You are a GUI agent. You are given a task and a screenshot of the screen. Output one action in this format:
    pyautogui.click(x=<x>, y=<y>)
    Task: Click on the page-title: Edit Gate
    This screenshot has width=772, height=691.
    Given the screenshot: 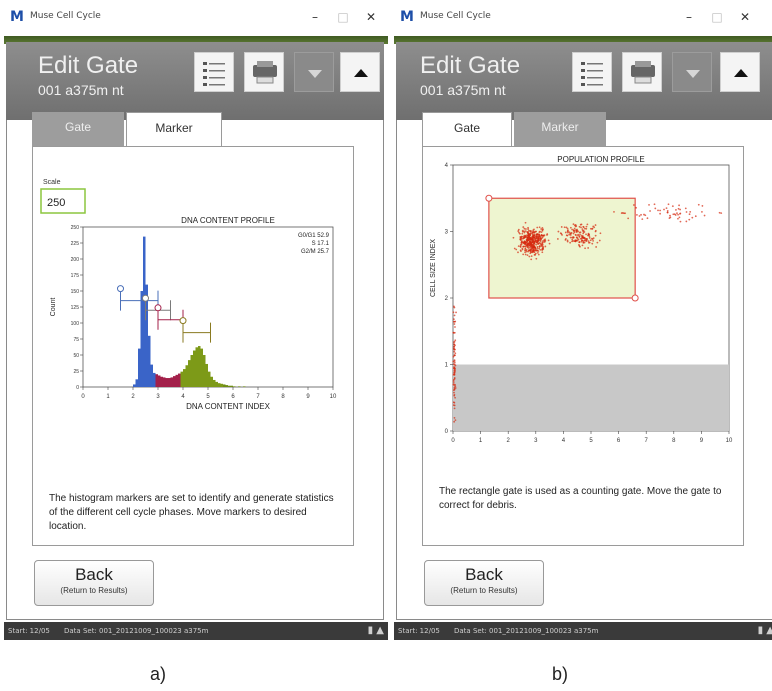 What is the action you would take?
    pyautogui.click(x=470, y=65)
    